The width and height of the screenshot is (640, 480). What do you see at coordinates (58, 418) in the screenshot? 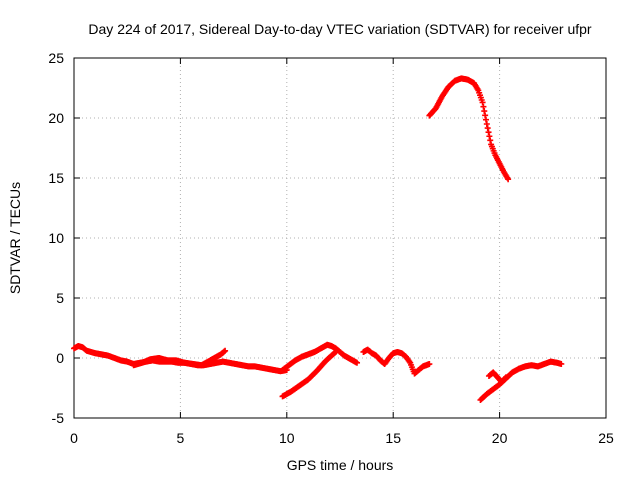
I see `y-tick-label: -5` at bounding box center [58, 418].